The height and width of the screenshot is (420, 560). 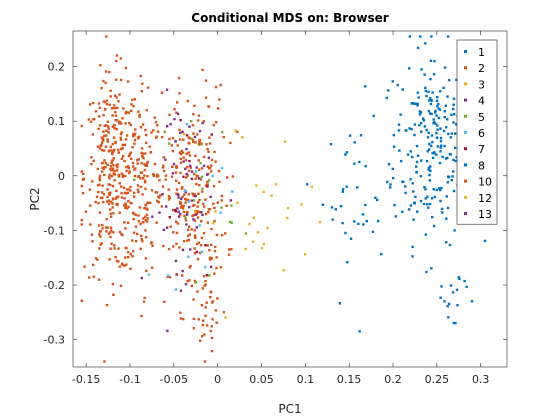 I want to click on x-tick-label: 0.15, so click(x=349, y=379).